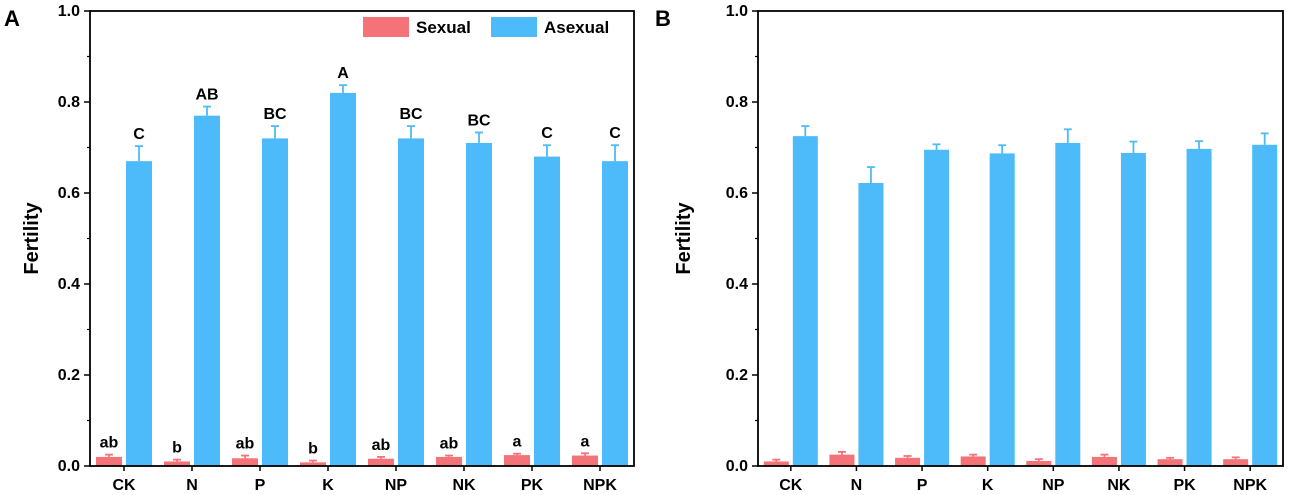 This screenshot has width=1296, height=495. What do you see at coordinates (514, 27) in the screenshot?
I see `legend-swatch-asexual` at bounding box center [514, 27].